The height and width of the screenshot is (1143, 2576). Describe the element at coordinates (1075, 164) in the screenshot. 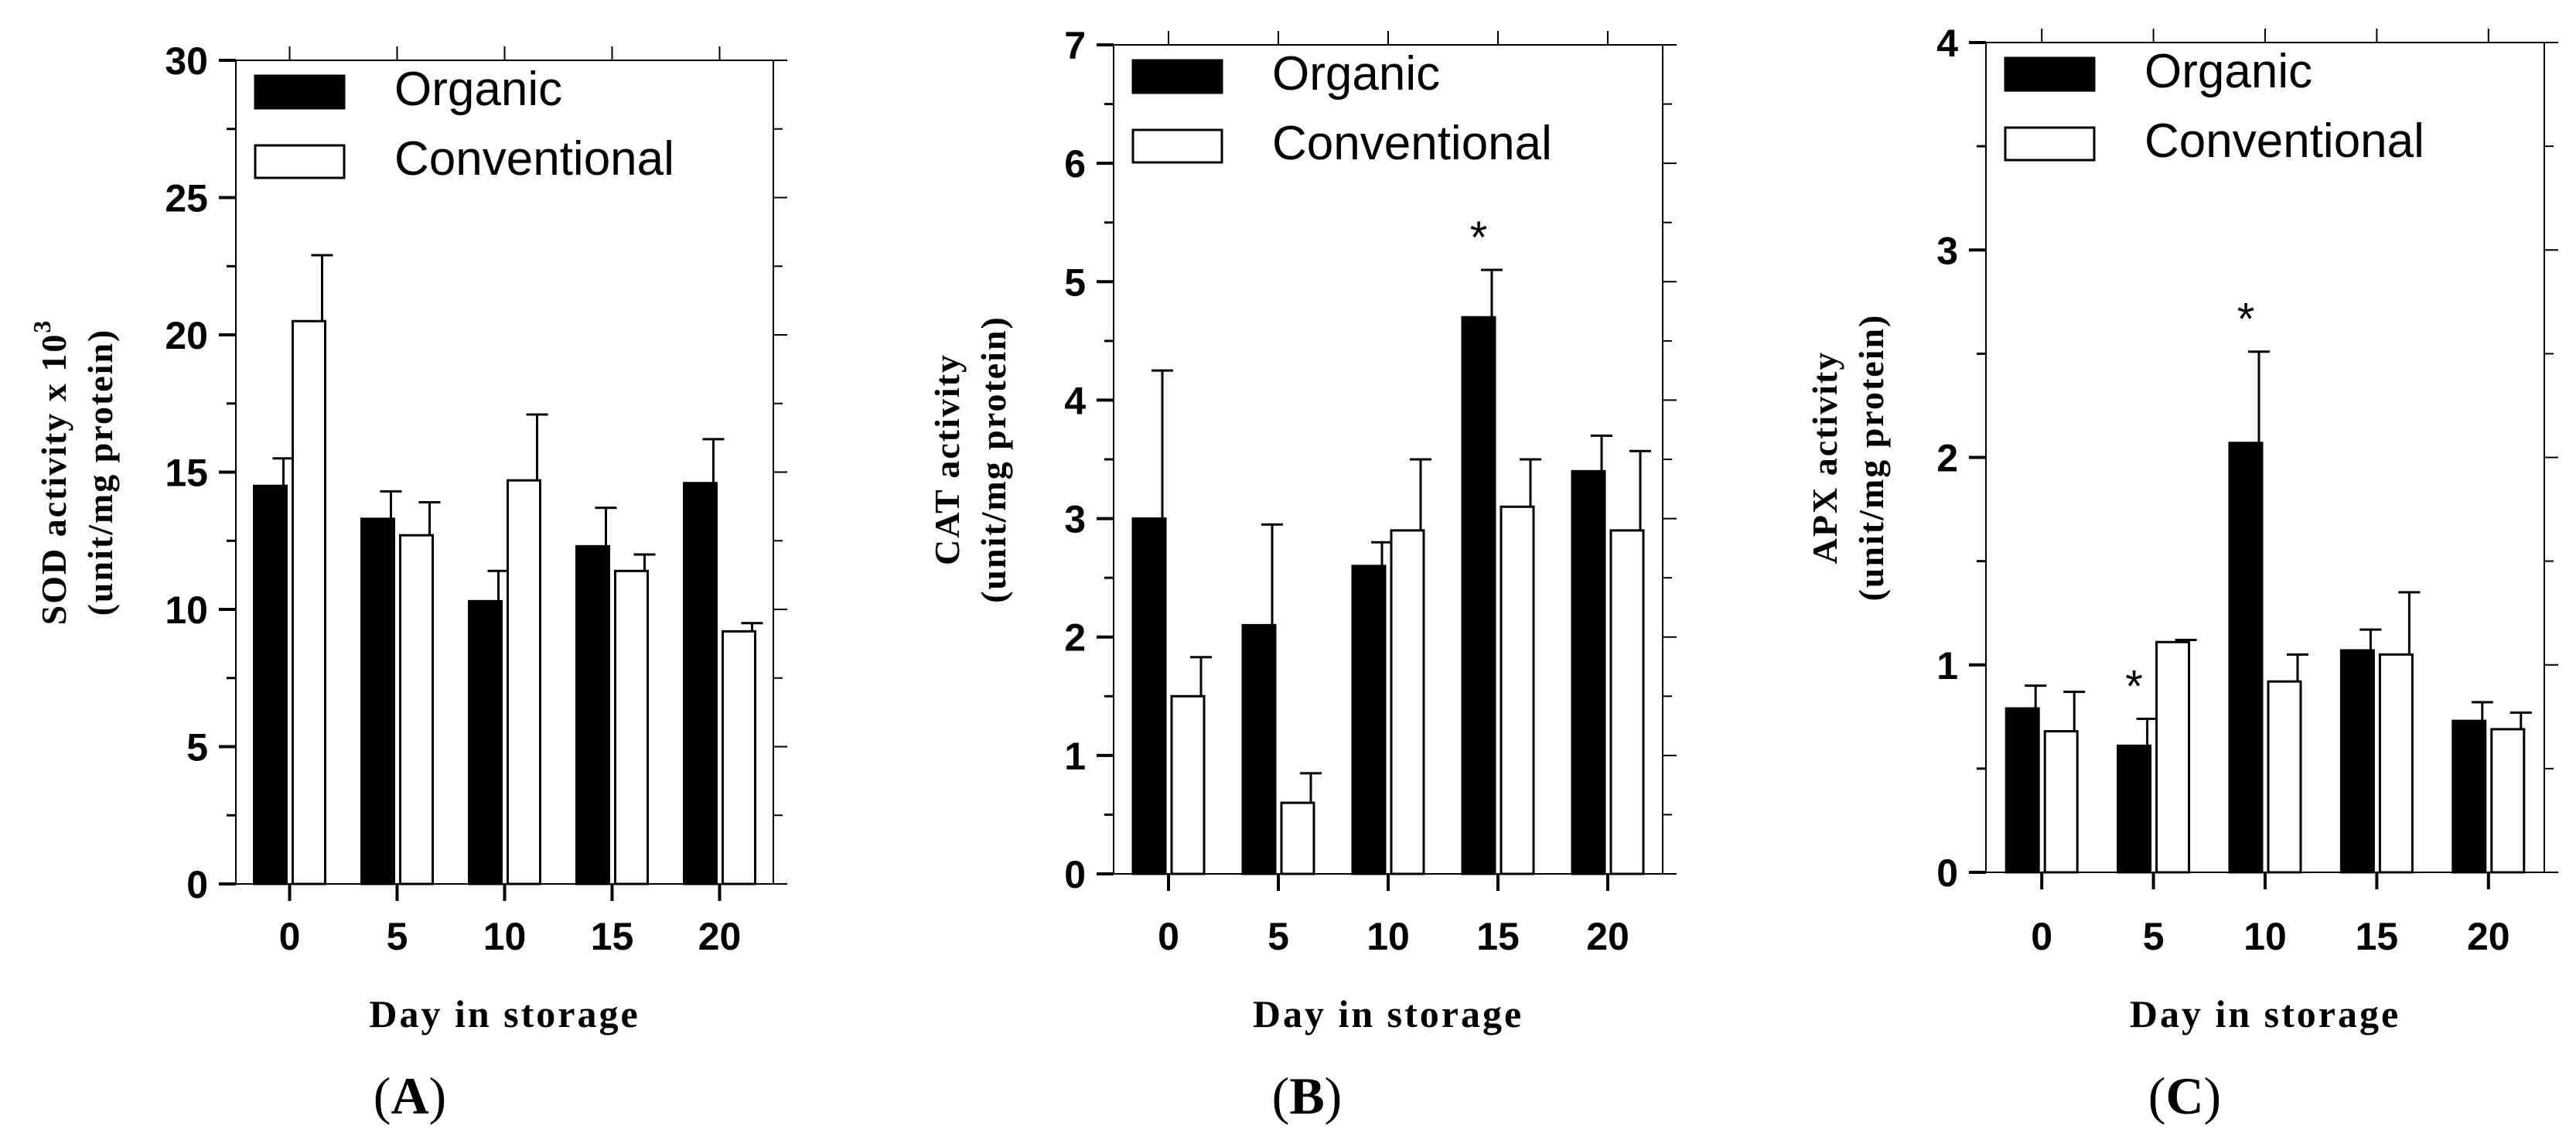

I see `y-tick-label: 6` at that location.